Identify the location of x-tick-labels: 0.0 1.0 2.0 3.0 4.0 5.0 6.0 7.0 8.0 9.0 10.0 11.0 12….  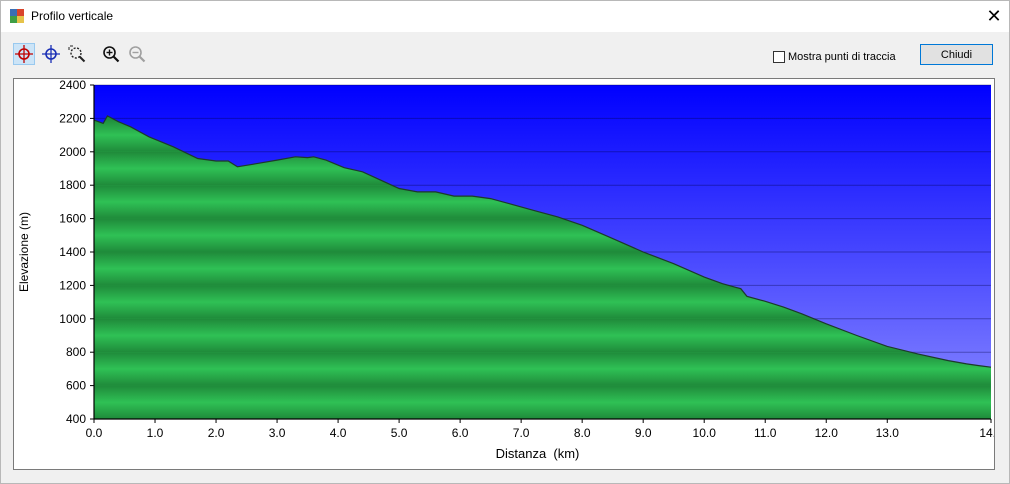
(544, 429).